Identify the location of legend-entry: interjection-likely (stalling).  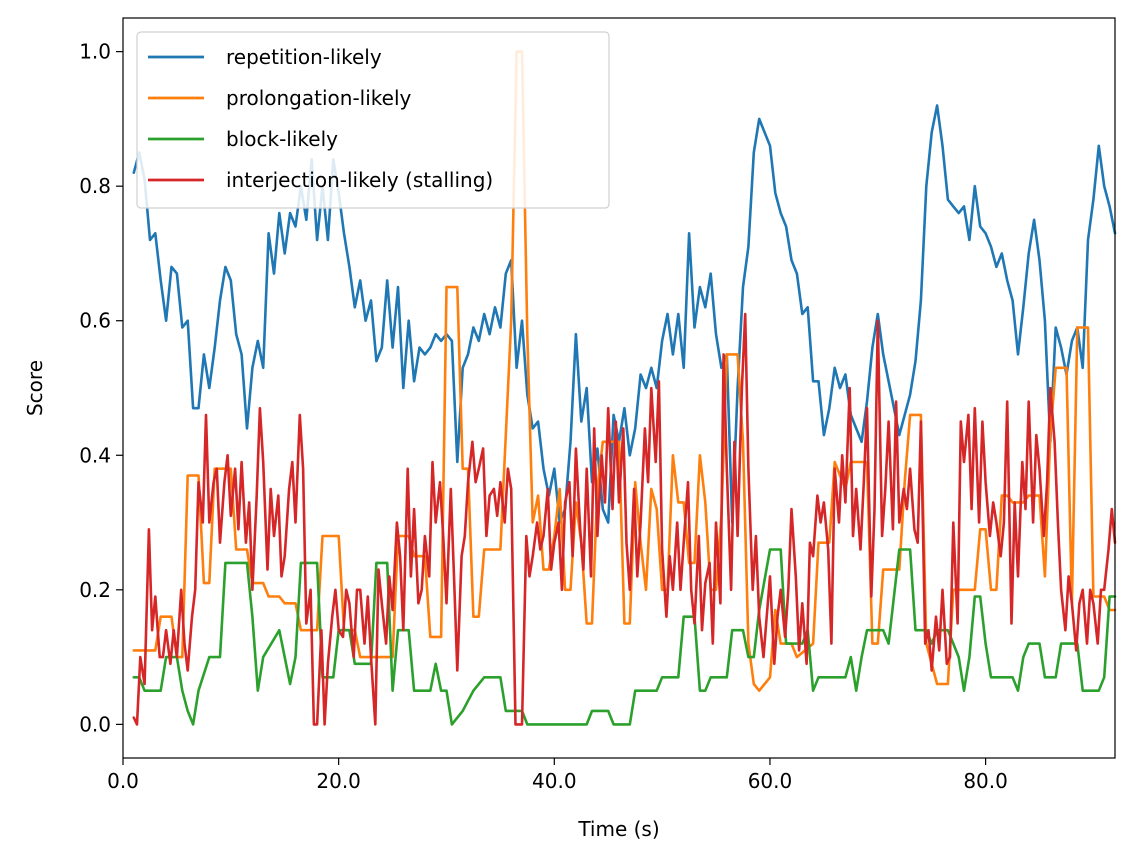
(359, 180).